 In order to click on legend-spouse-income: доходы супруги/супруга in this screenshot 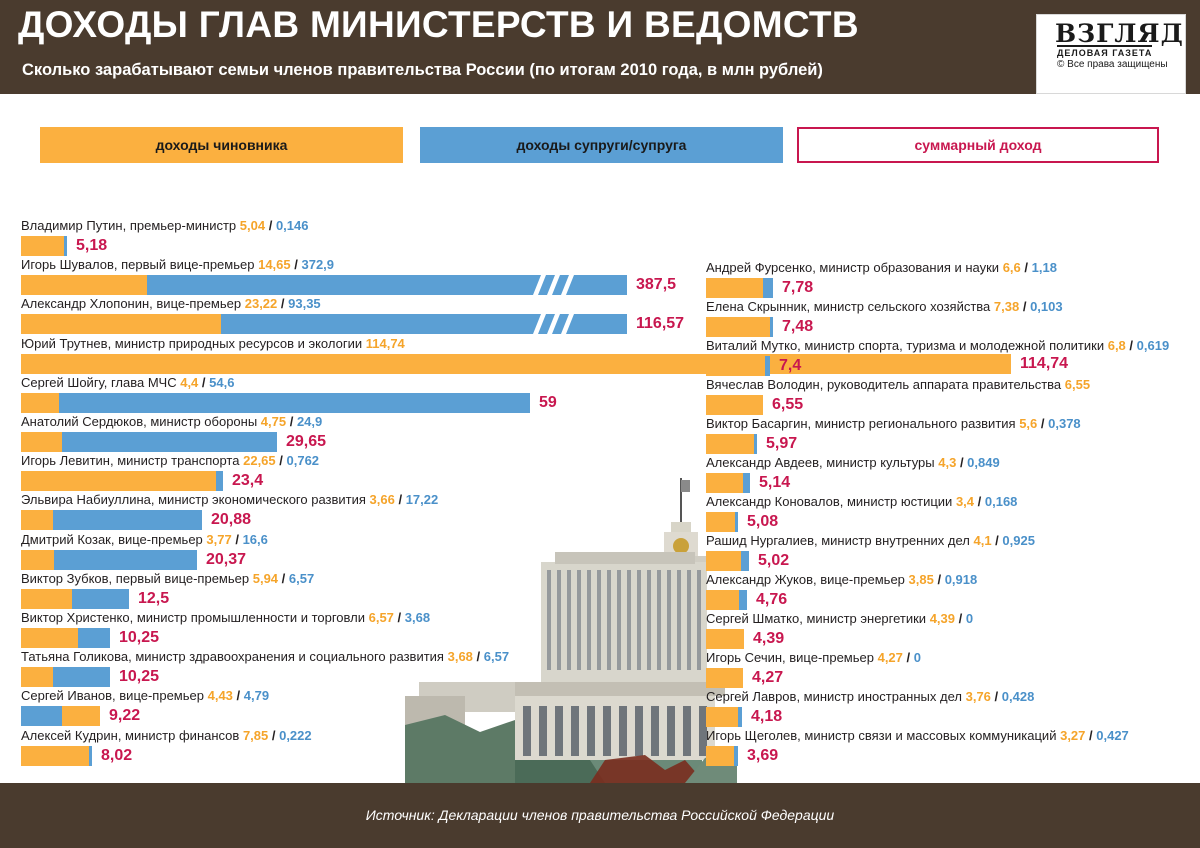, I will do `click(601, 145)`.